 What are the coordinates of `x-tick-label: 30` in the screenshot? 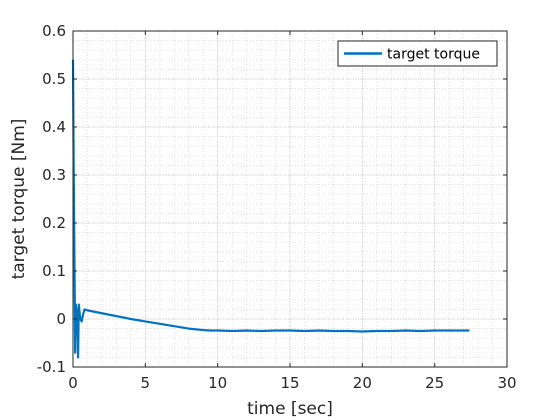 It's located at (506, 383).